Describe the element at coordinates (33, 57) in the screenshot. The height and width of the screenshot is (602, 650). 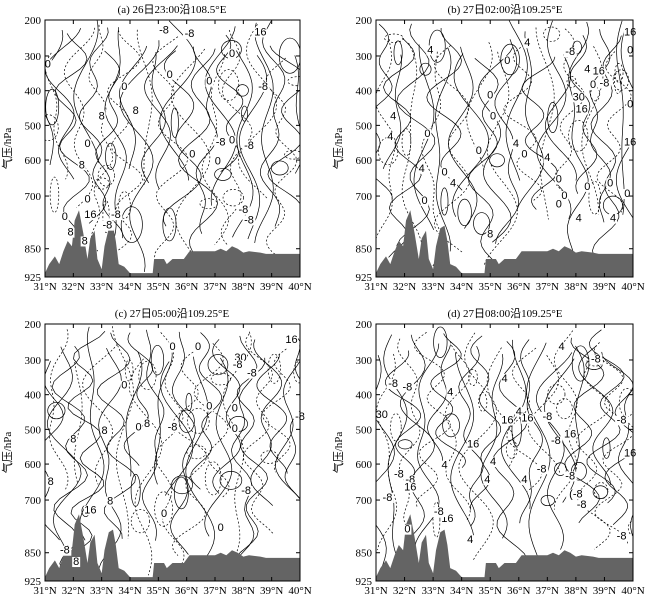
I see `y-tick-label: 300` at that location.